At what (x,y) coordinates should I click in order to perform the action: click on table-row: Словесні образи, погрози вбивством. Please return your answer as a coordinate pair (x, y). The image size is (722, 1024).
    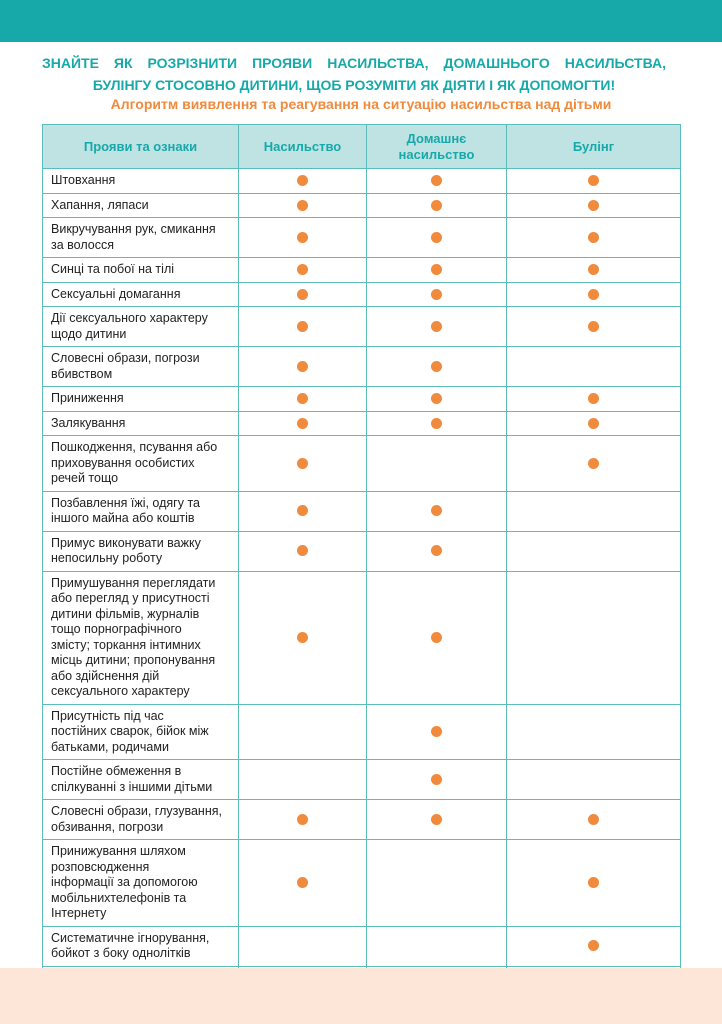
    Looking at the image, I should click on (361, 366).